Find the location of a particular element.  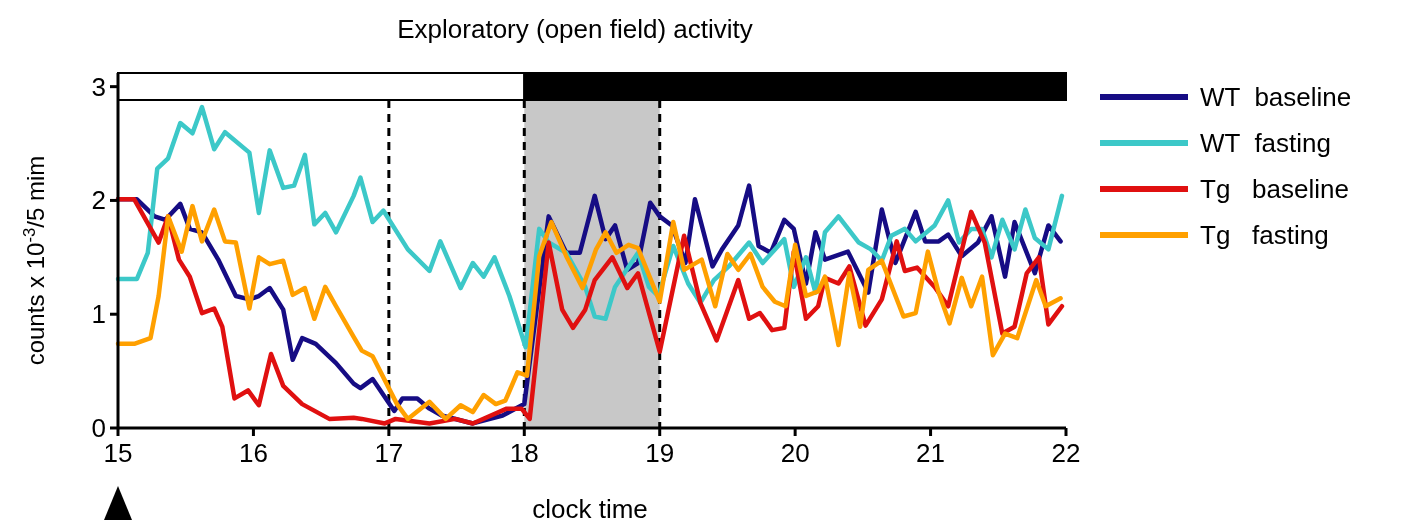

x-tick-label: 19 is located at coordinates (660, 453).